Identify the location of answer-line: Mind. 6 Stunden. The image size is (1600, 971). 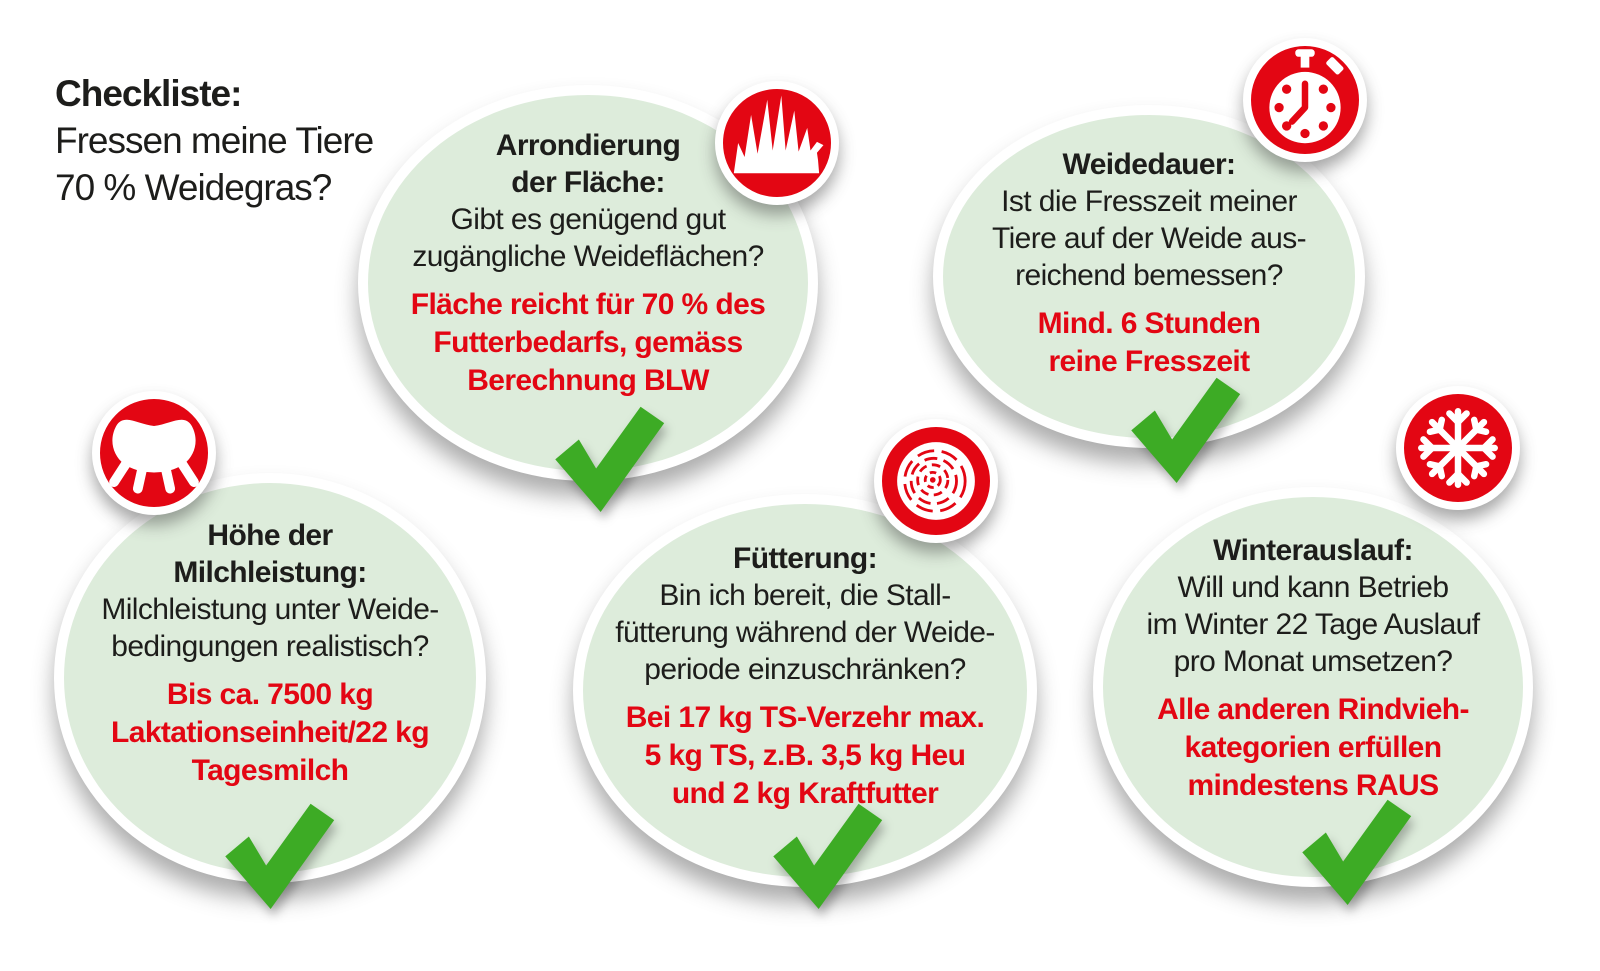
(1149, 323).